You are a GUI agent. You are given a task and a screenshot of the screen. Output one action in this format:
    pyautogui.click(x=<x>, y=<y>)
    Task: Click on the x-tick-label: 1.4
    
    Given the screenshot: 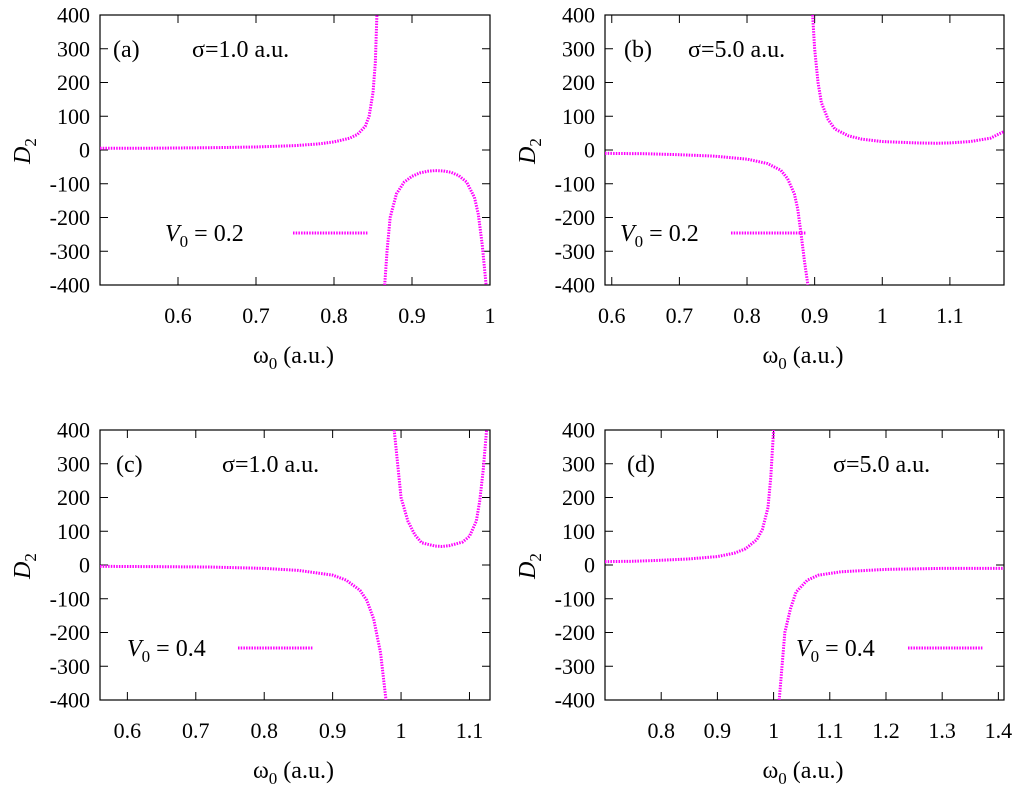 What is the action you would take?
    pyautogui.click(x=999, y=730)
    